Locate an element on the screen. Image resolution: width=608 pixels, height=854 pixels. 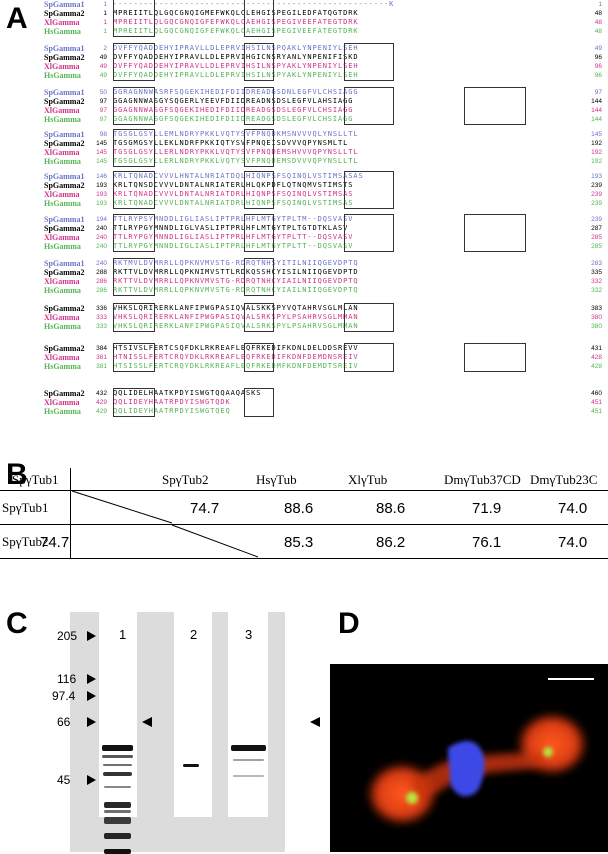
start-position: 240 is located at coordinates (101, 246).